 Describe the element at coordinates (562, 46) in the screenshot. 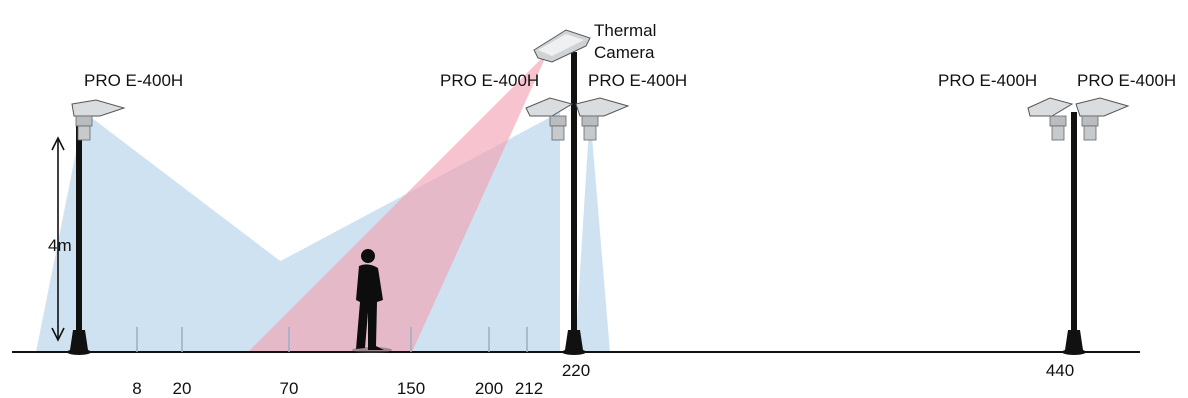

I see `thermal-camera-icon` at that location.